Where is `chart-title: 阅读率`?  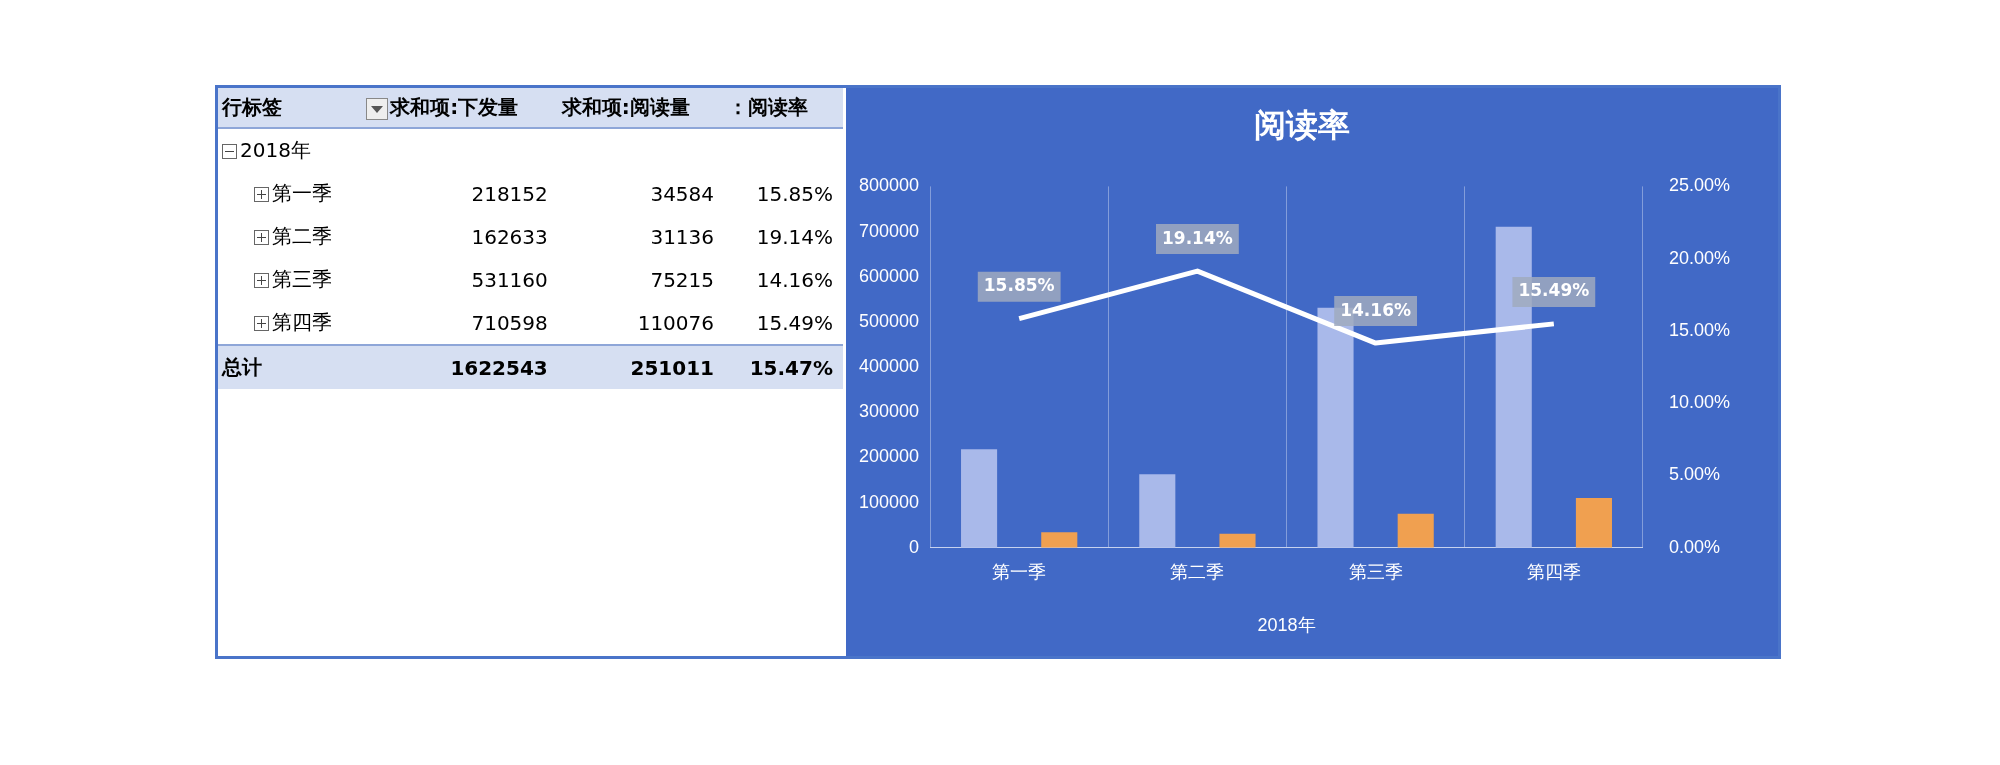 chart-title: 阅读率 is located at coordinates (1302, 124).